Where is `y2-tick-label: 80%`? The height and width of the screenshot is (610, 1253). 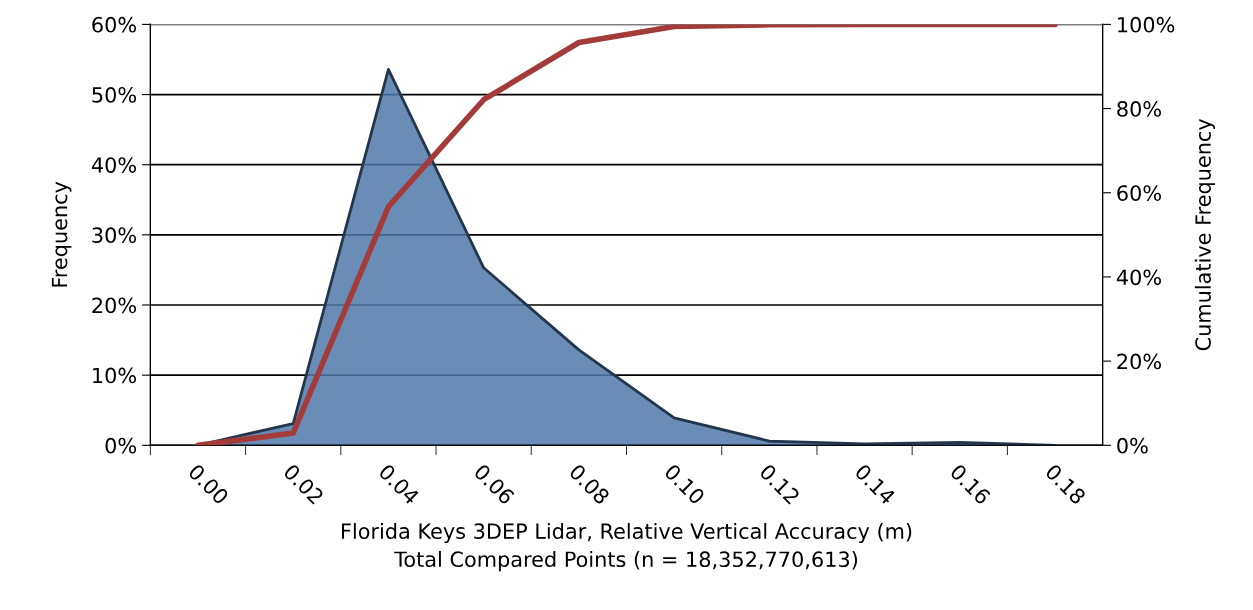
y2-tick-label: 80% is located at coordinates (1139, 109).